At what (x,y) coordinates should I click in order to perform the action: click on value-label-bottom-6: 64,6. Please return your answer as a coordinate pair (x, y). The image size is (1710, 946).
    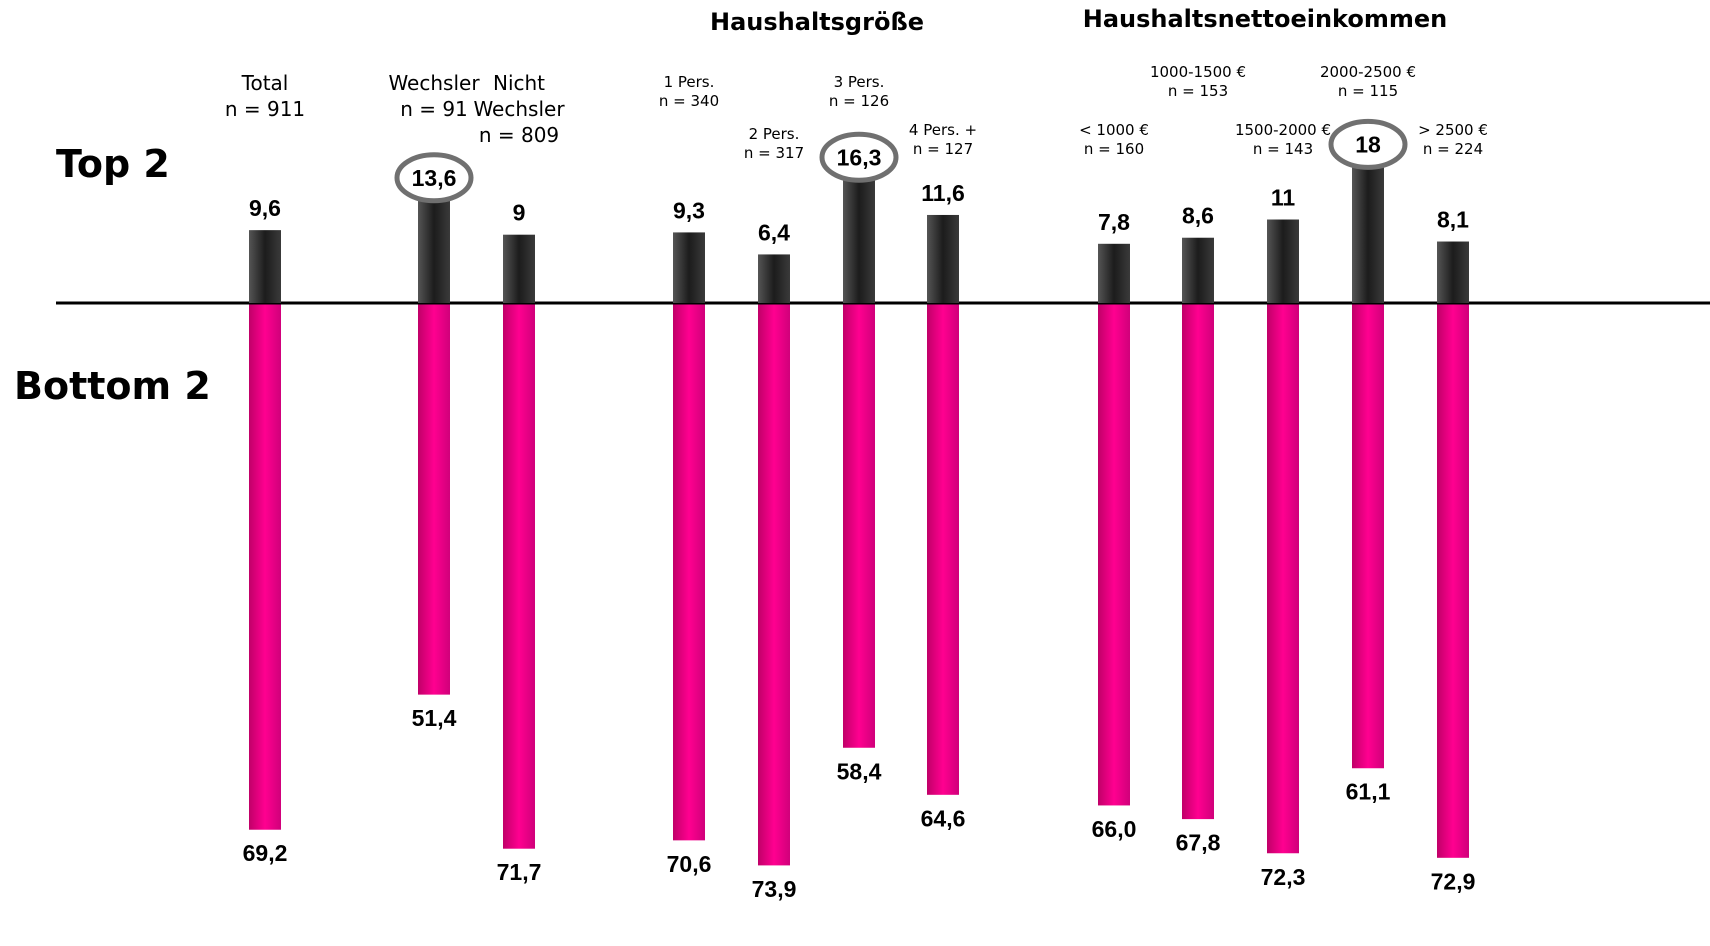
    Looking at the image, I should click on (943, 818).